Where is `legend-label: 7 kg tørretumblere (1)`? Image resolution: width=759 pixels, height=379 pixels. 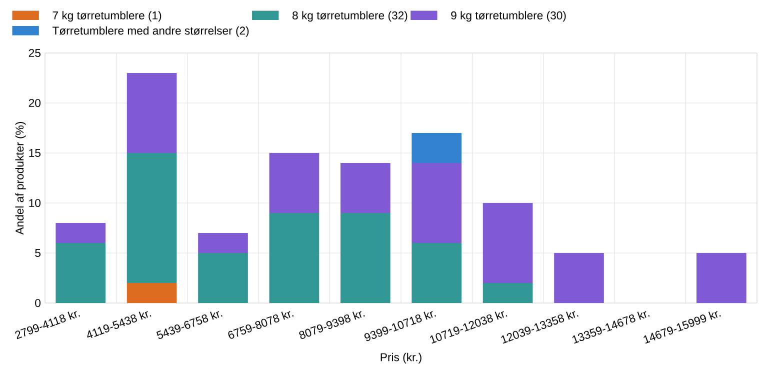 legend-label: 7 kg tørretumblere (1) is located at coordinates (107, 16).